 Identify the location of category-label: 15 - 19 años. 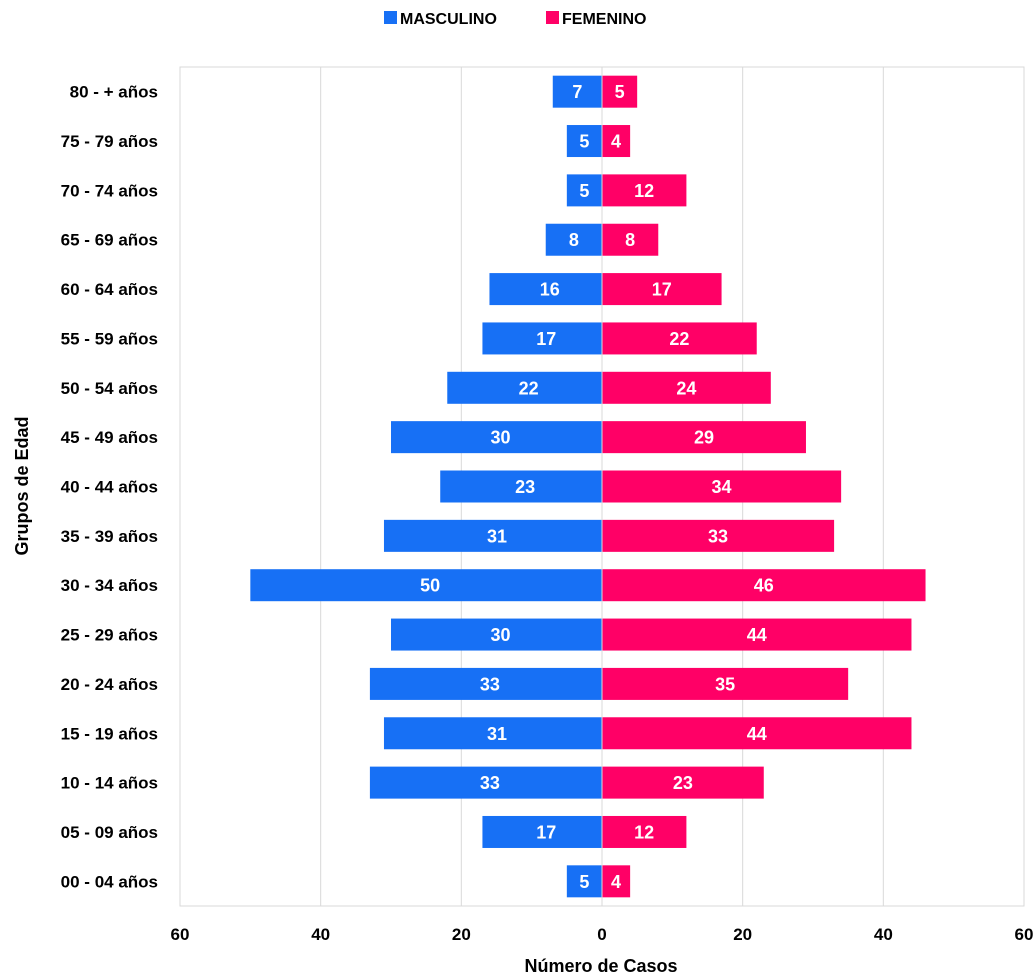
(109, 733).